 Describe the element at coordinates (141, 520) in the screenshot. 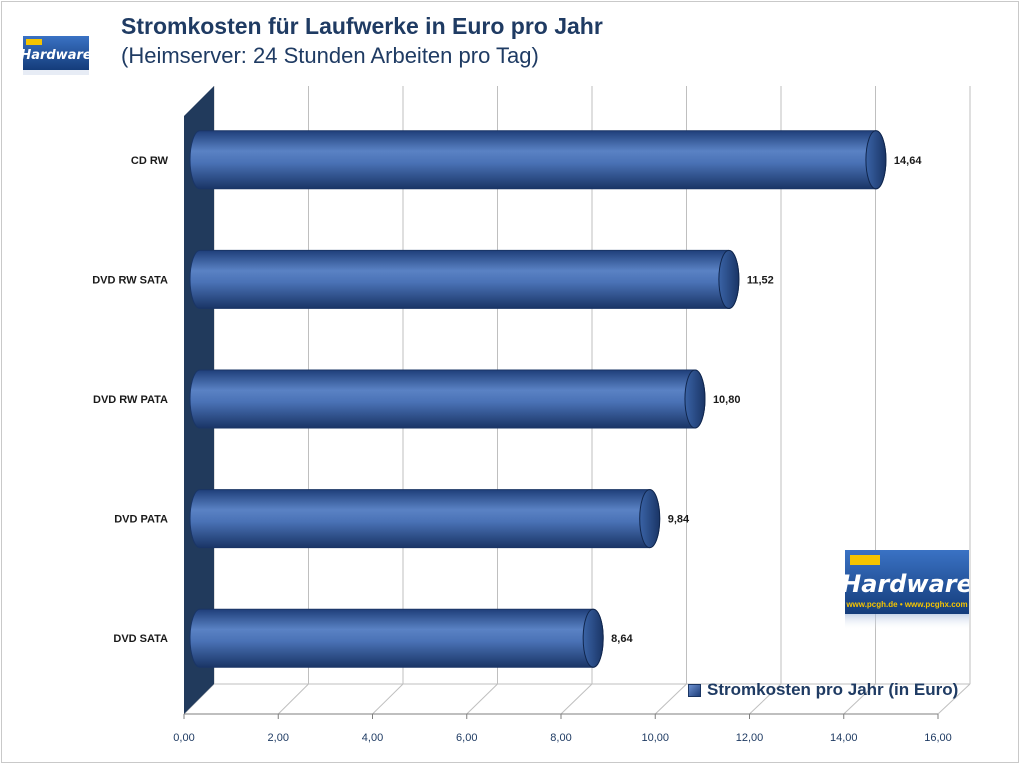

I see `category-label-3: DVD PATA` at that location.